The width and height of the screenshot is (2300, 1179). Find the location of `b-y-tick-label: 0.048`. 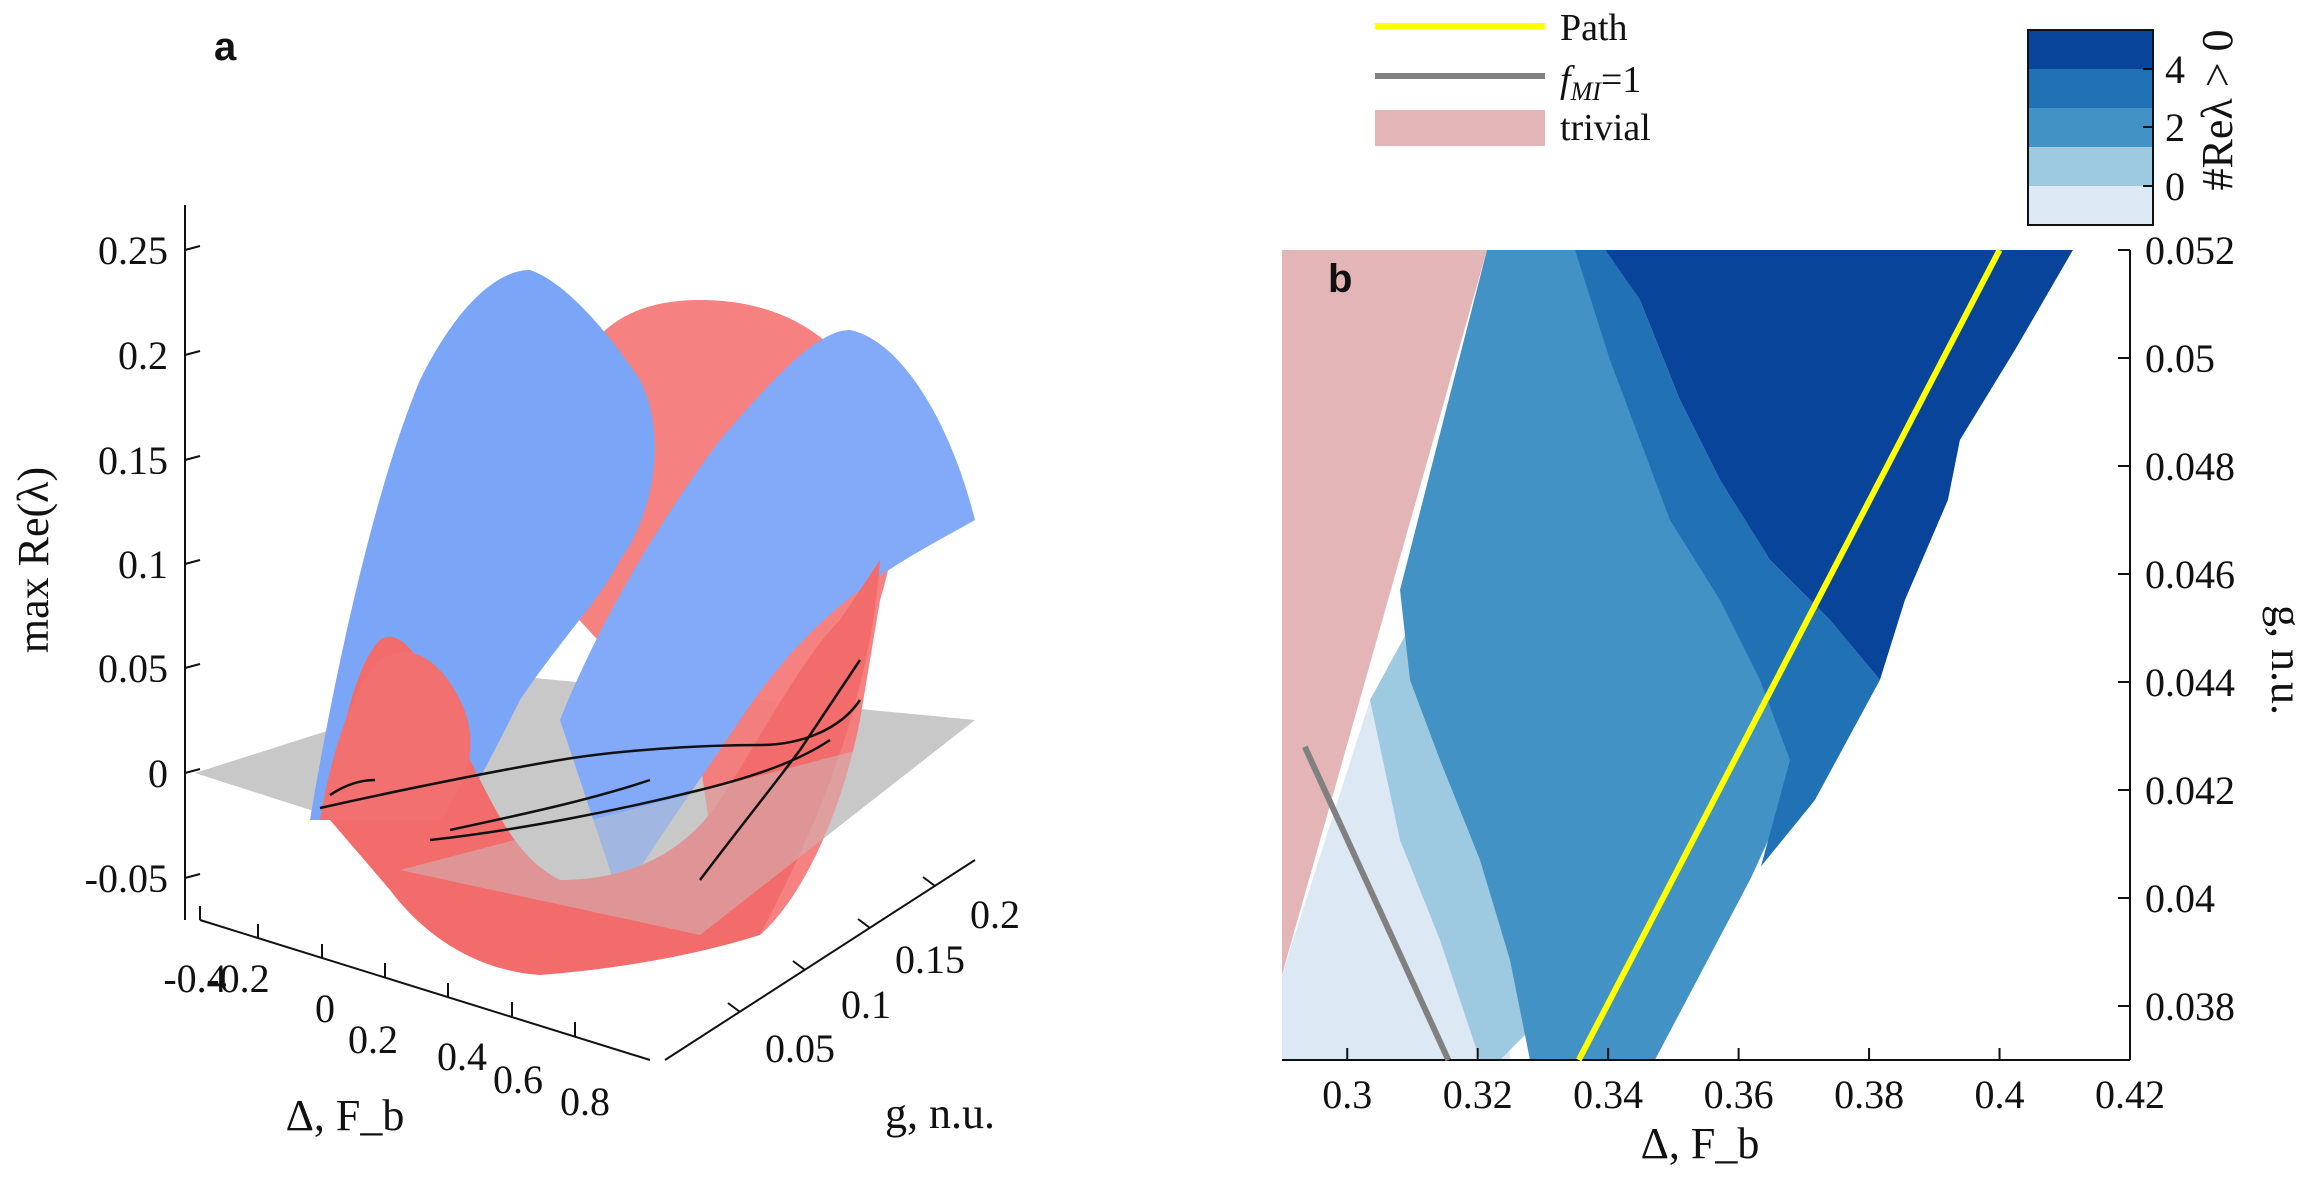

b-y-tick-label: 0.048 is located at coordinates (2190, 466).